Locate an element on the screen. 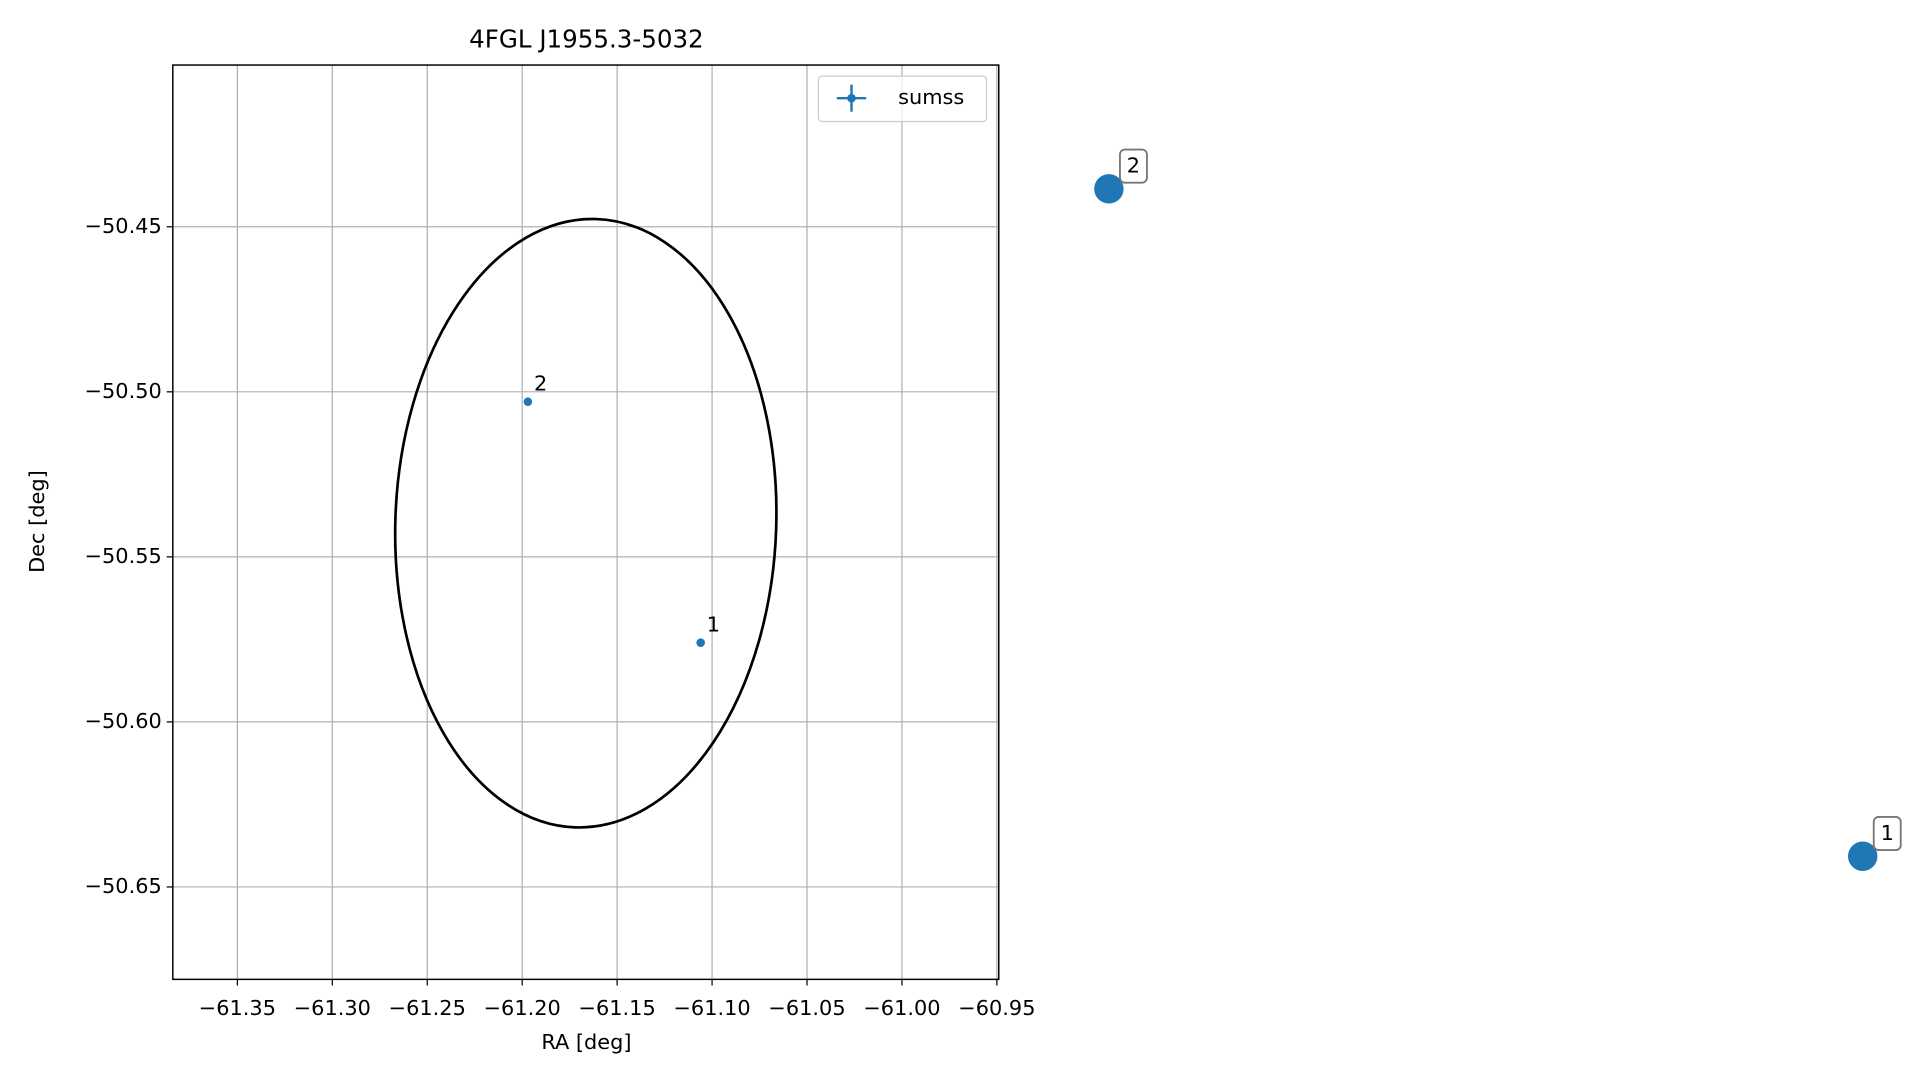 The image size is (1919, 1080). annotation-label: 1 is located at coordinates (1887, 833).